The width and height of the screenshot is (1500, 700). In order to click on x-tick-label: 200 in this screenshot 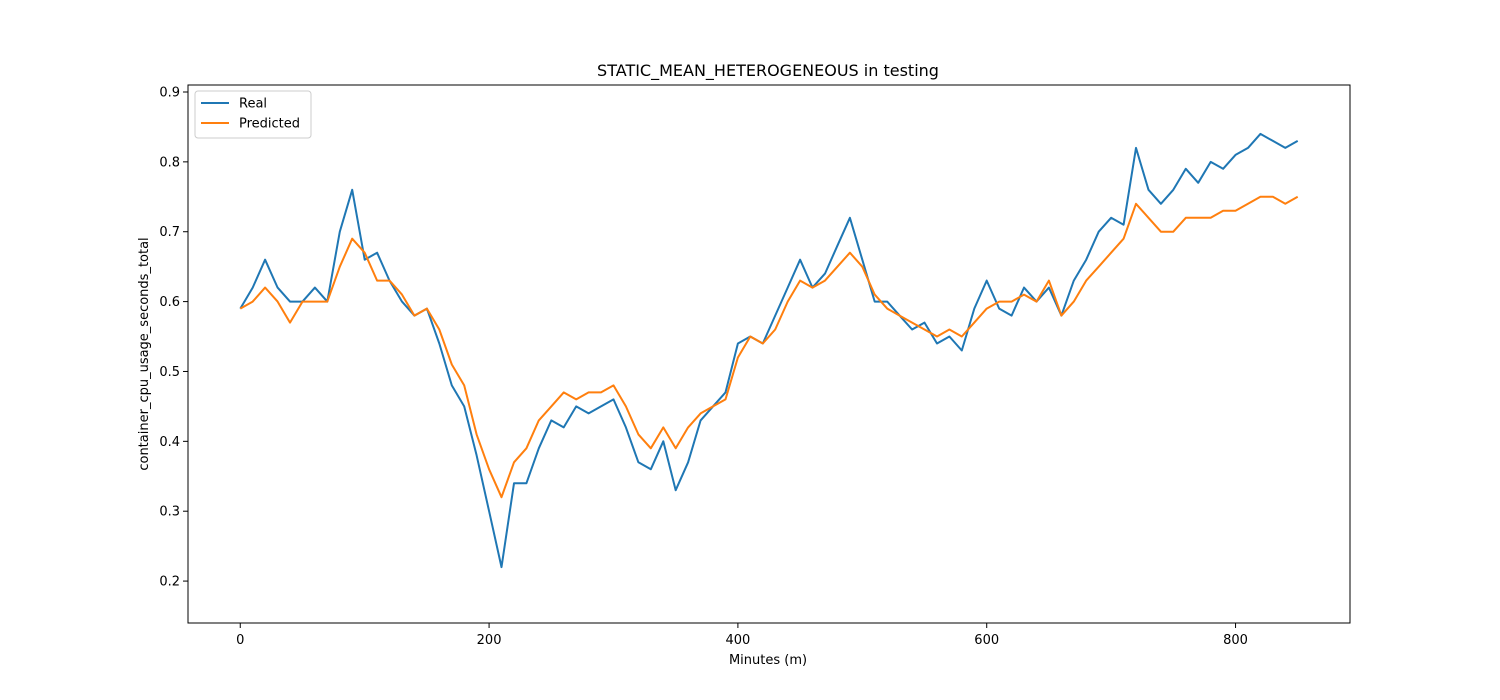, I will do `click(489, 640)`.